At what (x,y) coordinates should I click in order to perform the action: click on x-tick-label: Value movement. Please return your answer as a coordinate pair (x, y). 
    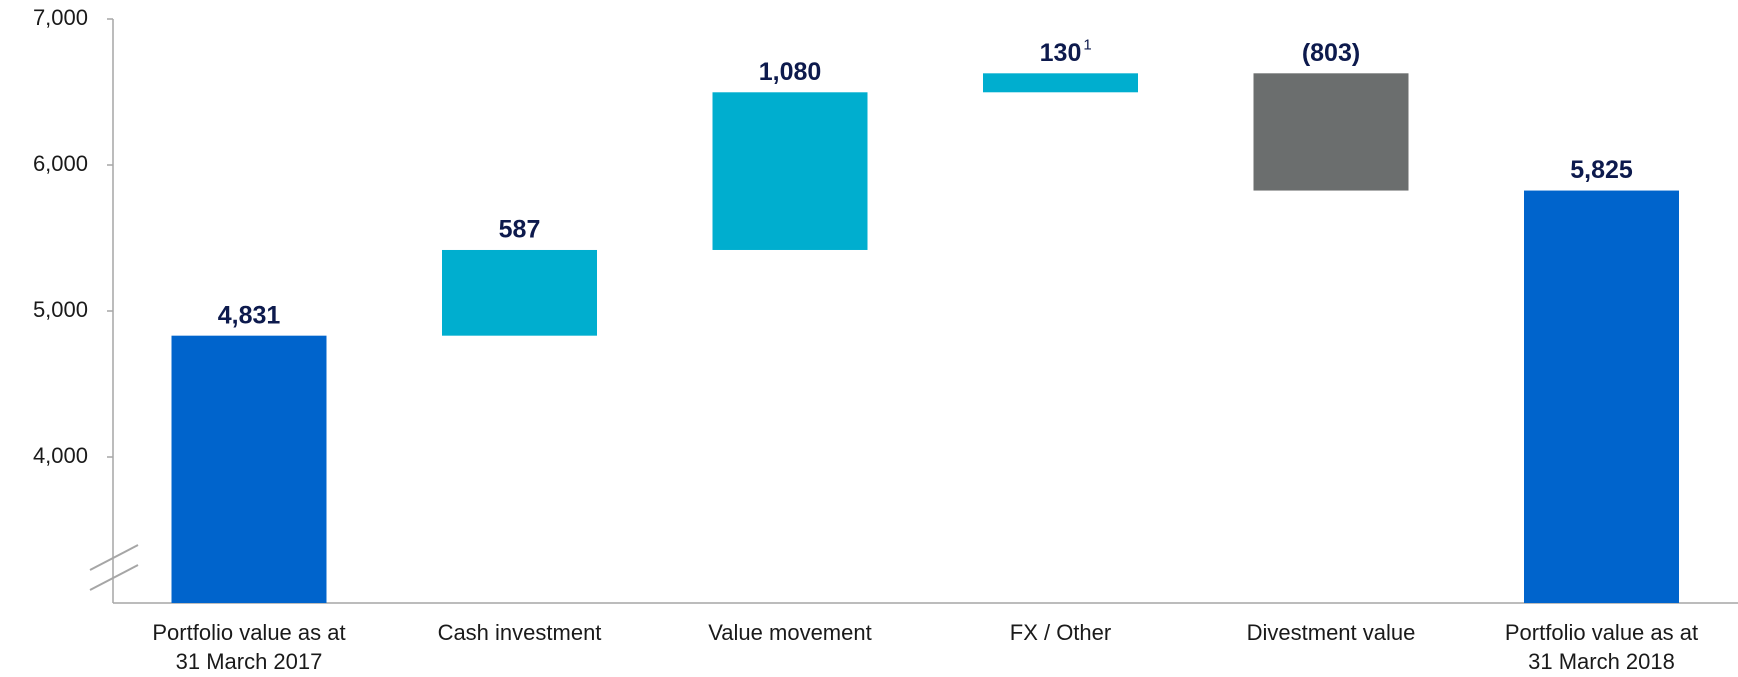
    Looking at the image, I should click on (789, 632).